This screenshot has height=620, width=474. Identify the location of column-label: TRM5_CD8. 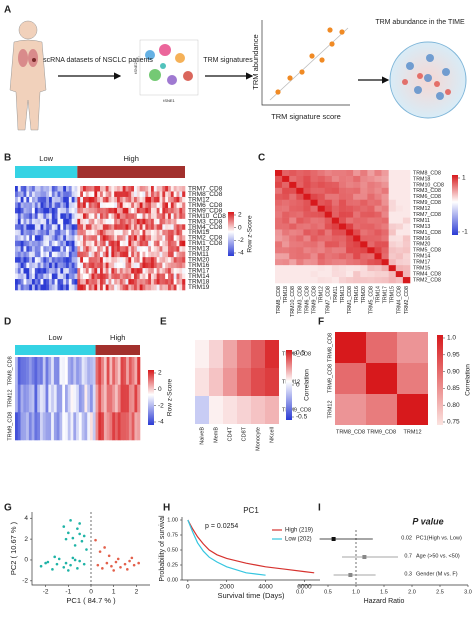
(371, 300).